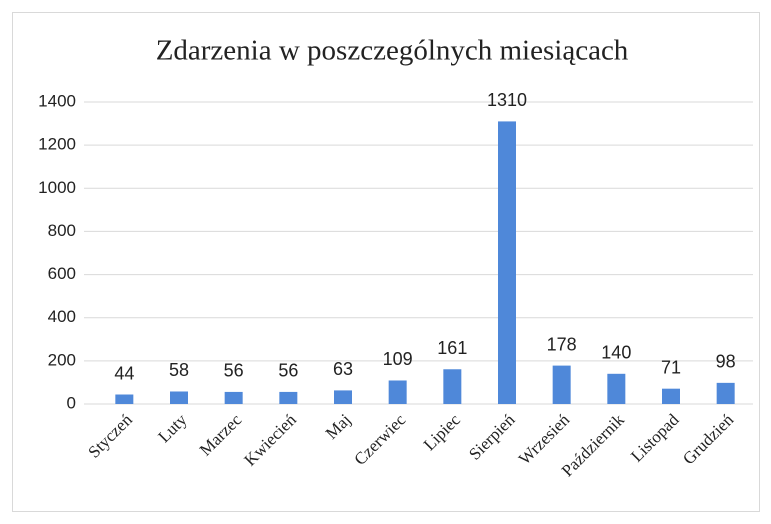  Describe the element at coordinates (57, 187) in the screenshot. I see `y-tick-label: 1000` at that location.